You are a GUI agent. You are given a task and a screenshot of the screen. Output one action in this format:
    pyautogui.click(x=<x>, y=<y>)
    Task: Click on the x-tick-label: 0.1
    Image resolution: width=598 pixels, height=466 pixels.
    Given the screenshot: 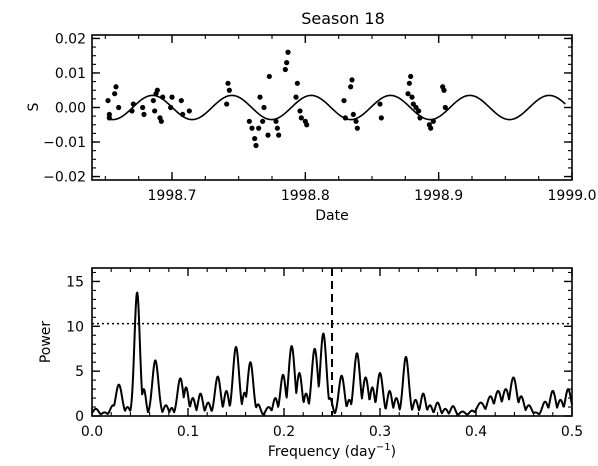 What is the action you would take?
    pyautogui.click(x=188, y=432)
    